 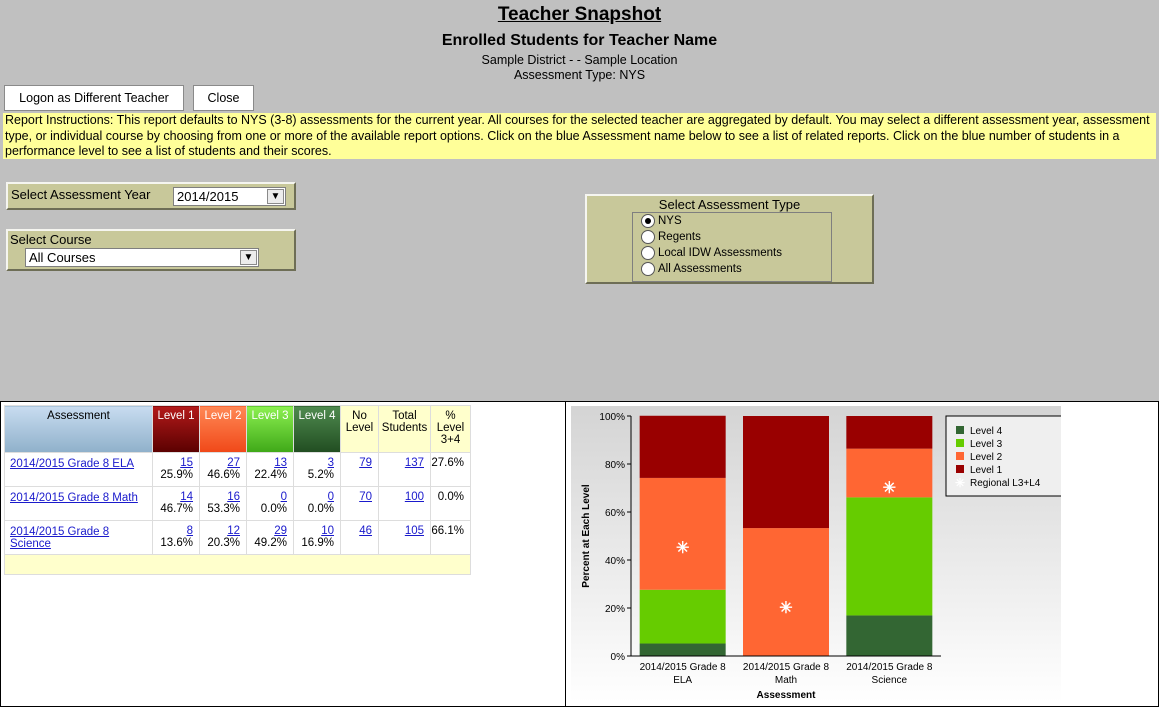 I want to click on radio-checked-icon, so click(x=648, y=221).